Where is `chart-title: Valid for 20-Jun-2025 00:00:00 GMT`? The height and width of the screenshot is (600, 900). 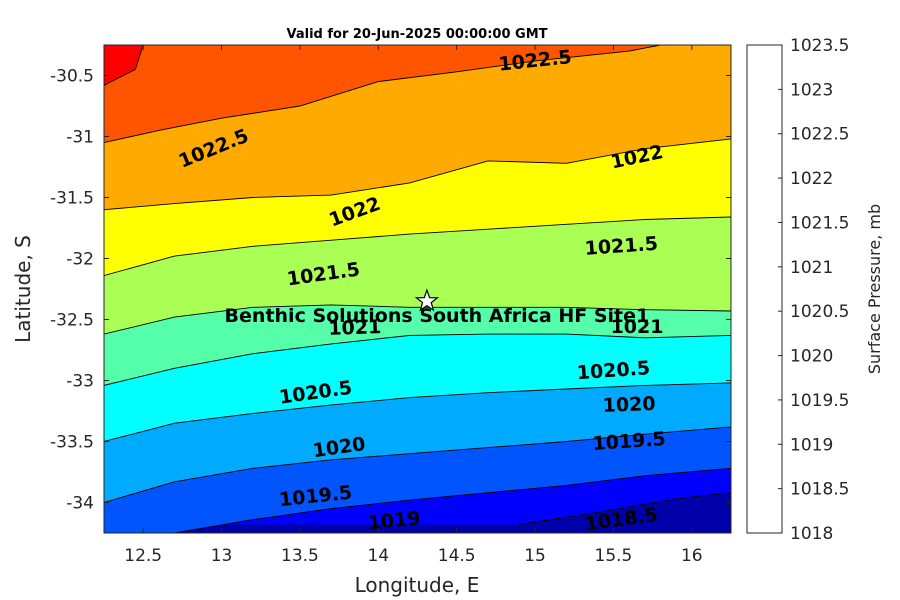
chart-title: Valid for 20-Jun-2025 00:00:00 GMT is located at coordinates (417, 34).